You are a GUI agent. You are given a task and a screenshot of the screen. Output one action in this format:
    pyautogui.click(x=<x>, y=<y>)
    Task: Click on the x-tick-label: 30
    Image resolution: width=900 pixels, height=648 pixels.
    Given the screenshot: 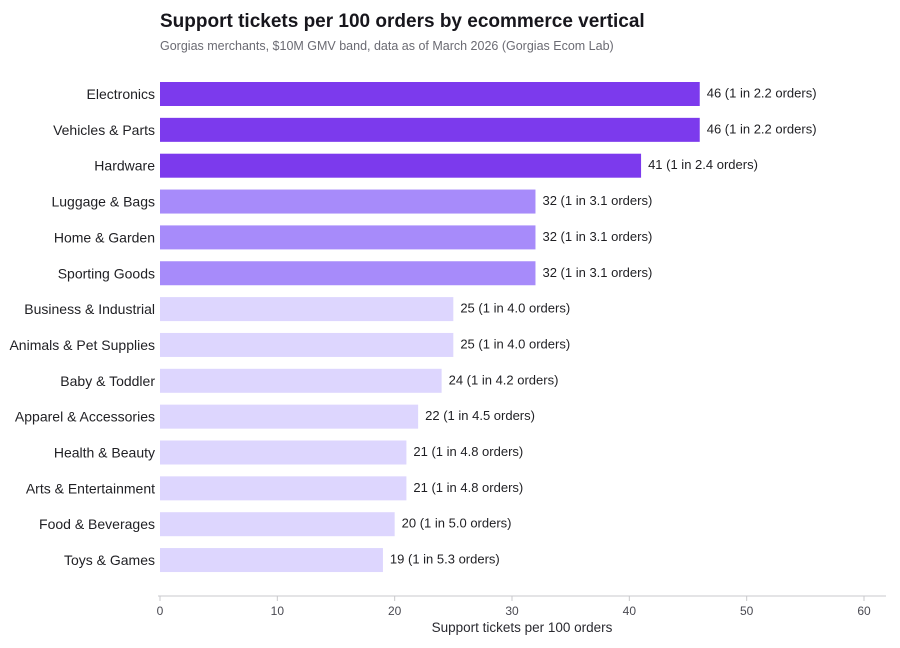 What is the action you would take?
    pyautogui.click(x=512, y=611)
    